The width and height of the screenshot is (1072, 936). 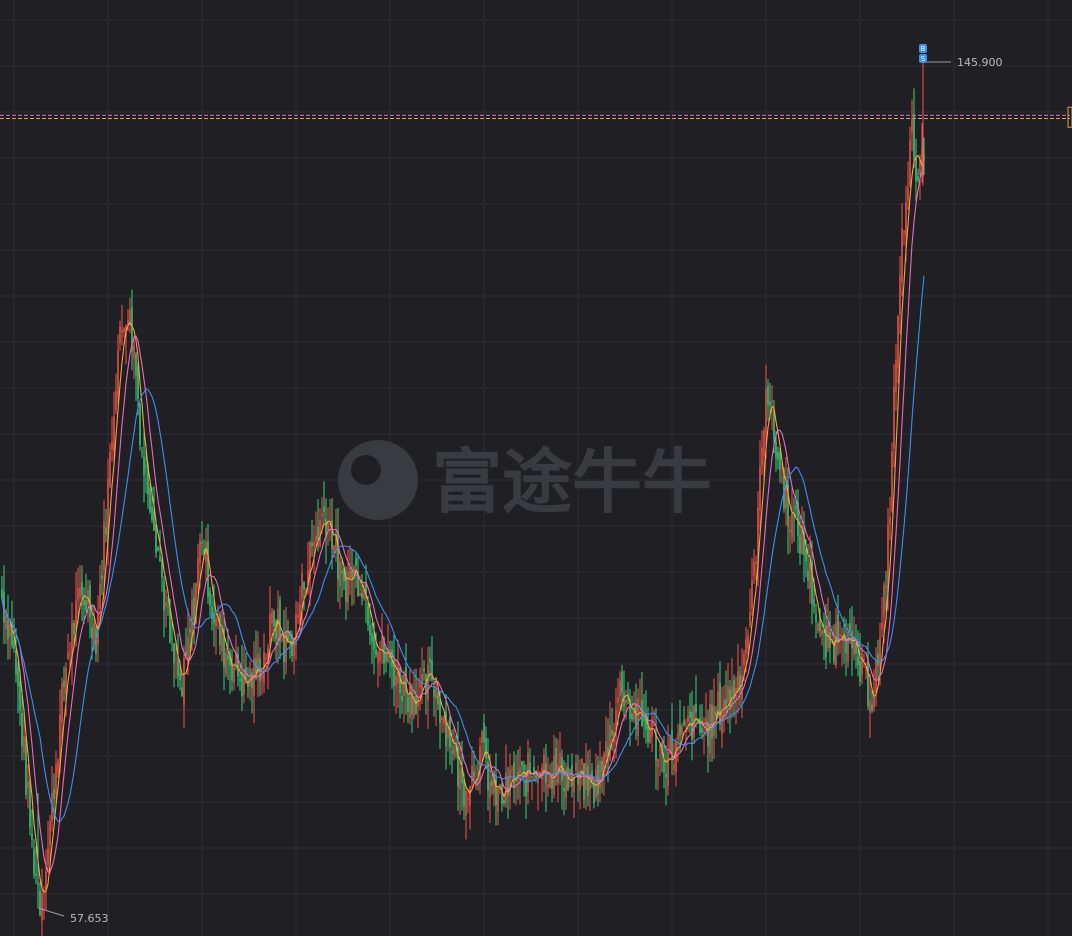 I want to click on trade-badge-label: B, so click(x=923, y=49).